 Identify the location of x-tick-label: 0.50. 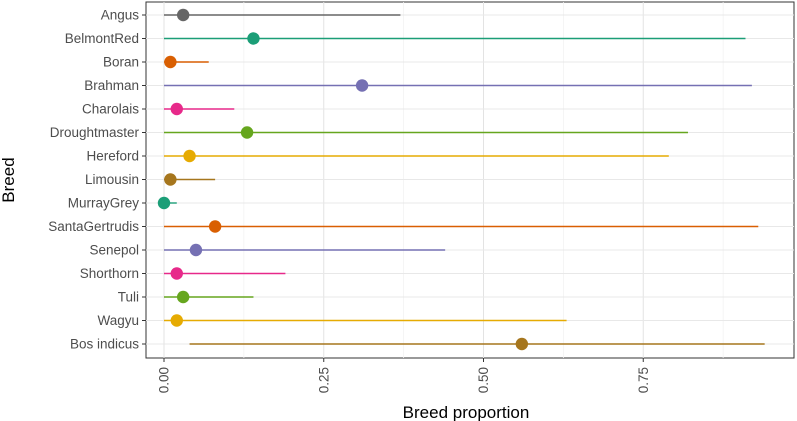
(483, 380).